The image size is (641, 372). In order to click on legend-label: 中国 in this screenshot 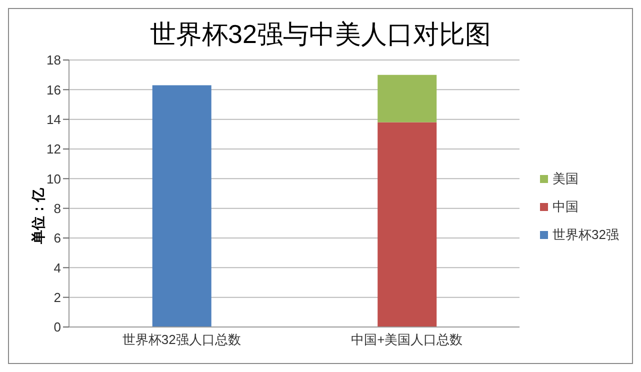, I will do `click(565, 207)`.